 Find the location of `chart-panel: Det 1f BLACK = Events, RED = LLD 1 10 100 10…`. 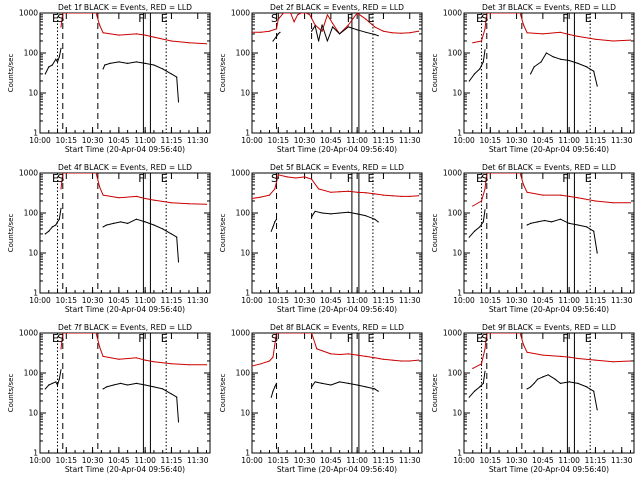

chart-panel: Det 1f BLACK = Events, RED = LLD 1 10 100 10… is located at coordinates (109, 78).